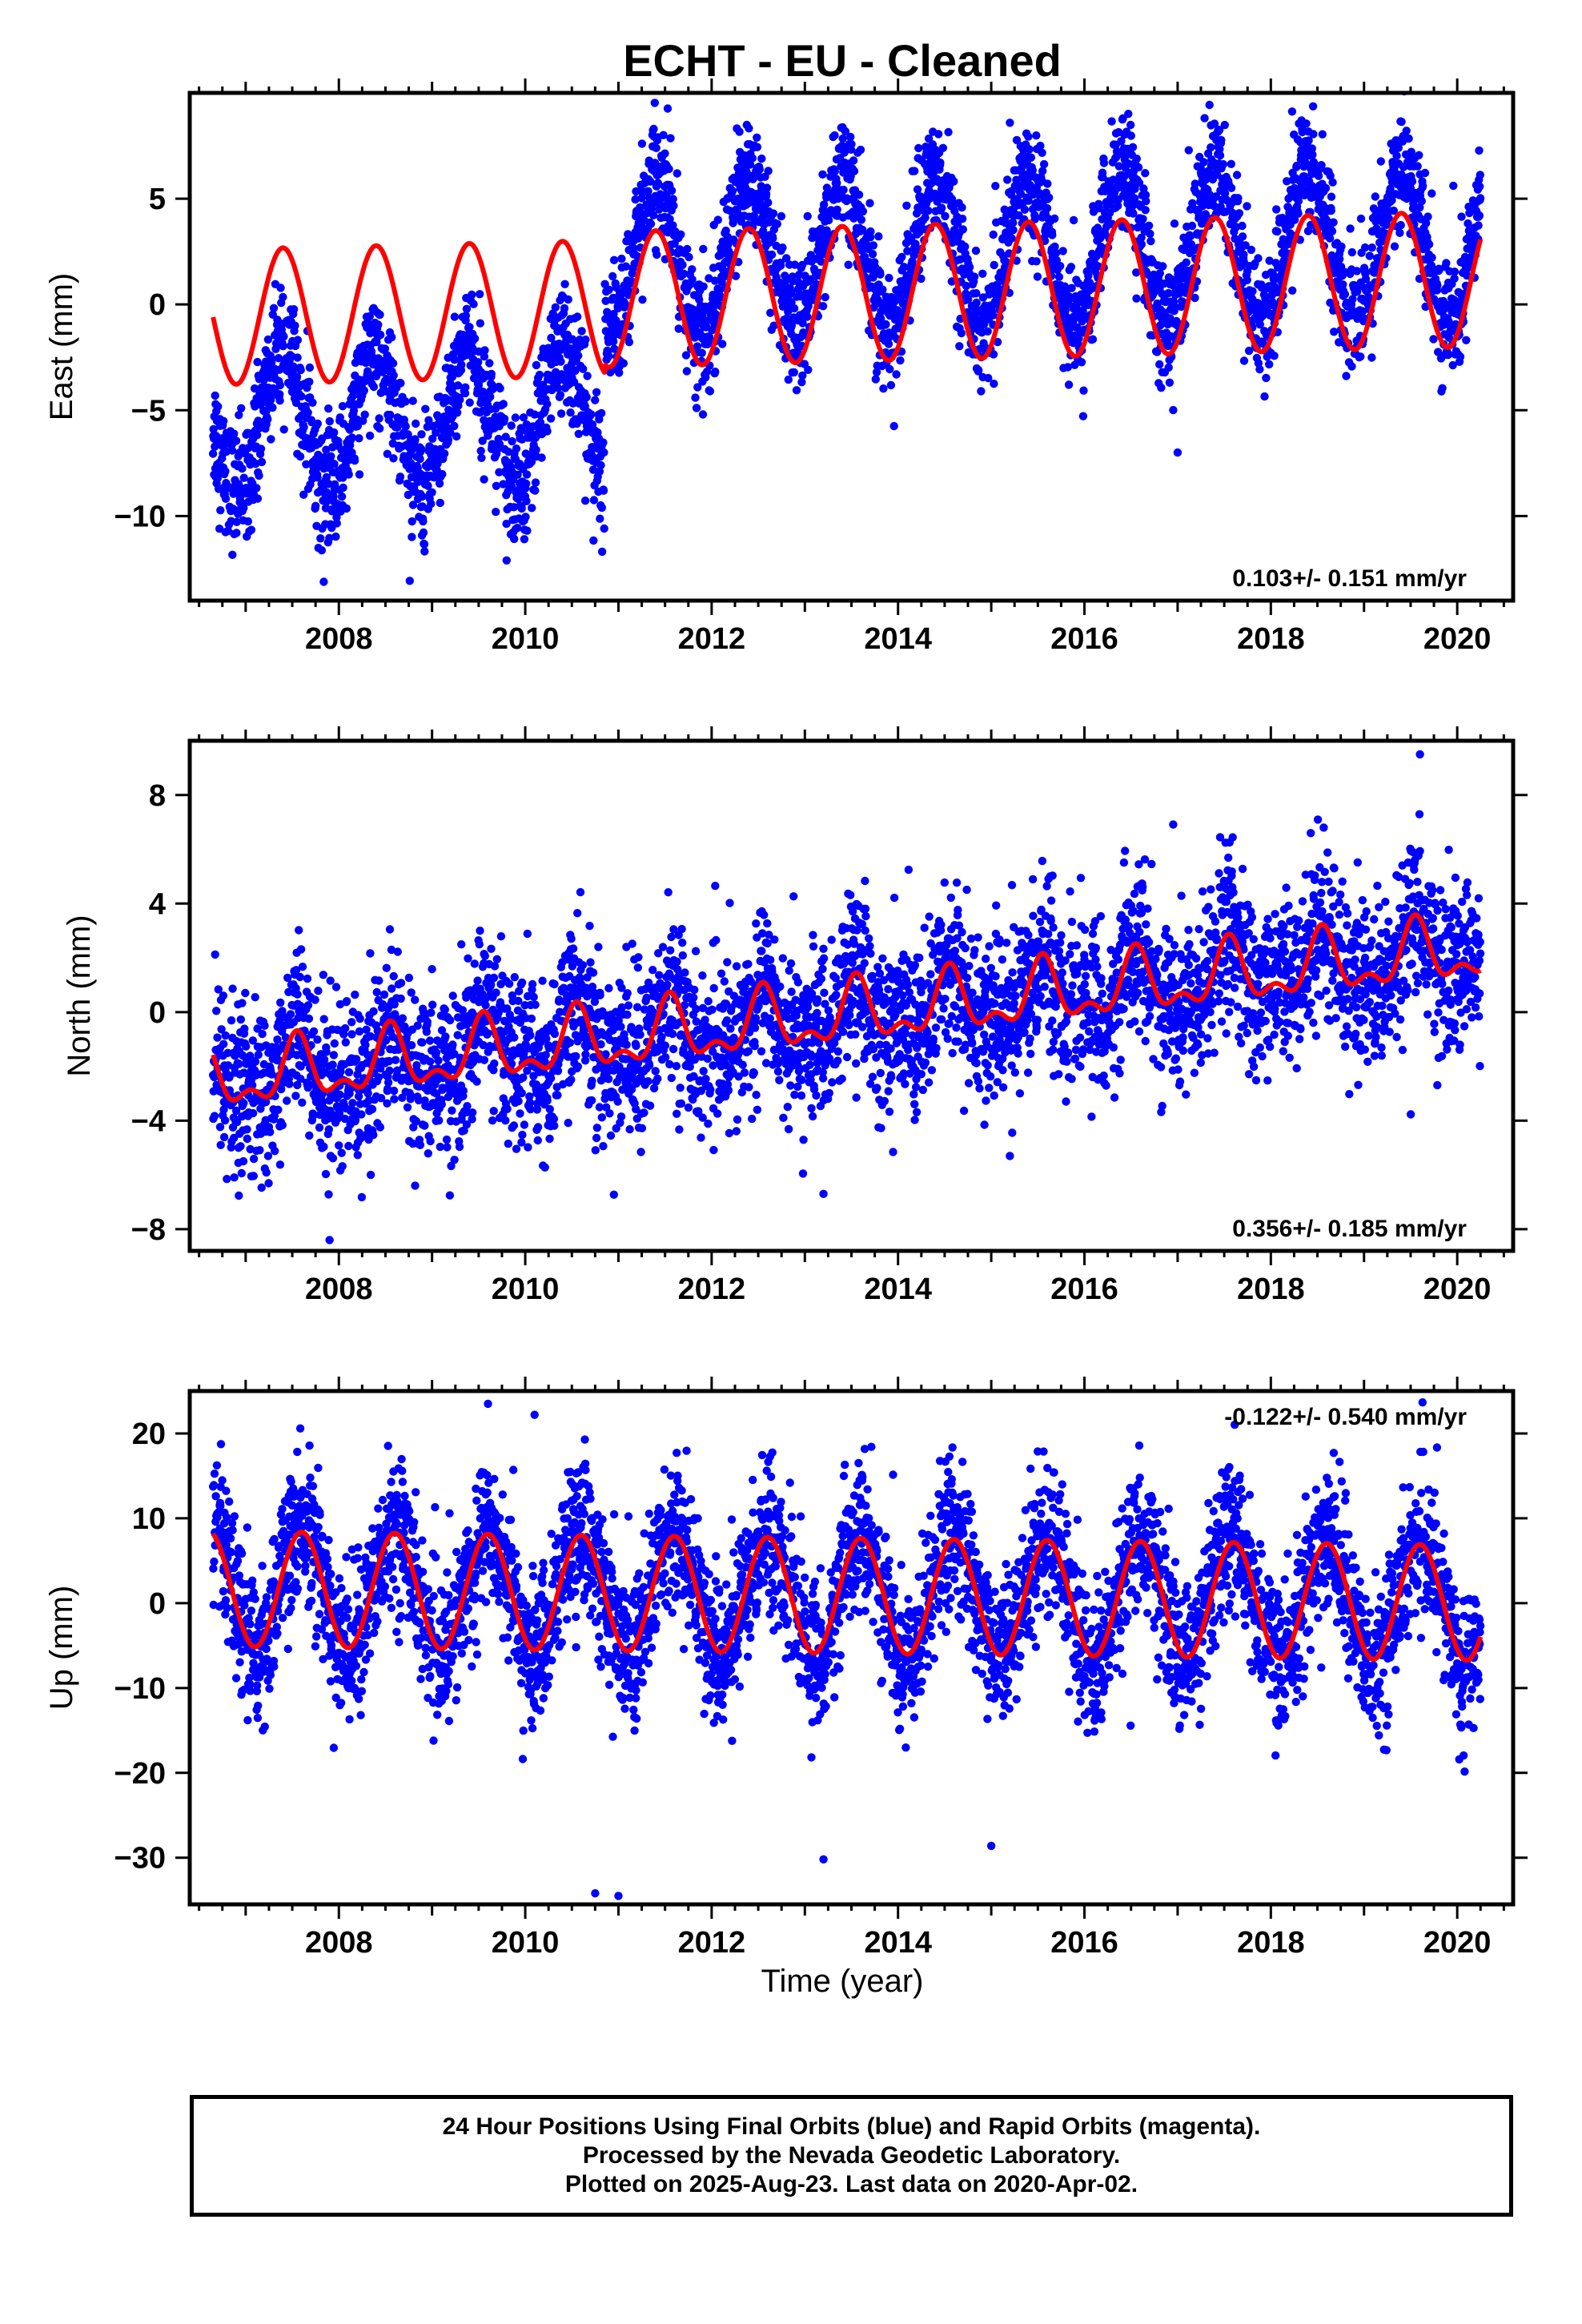 Image resolution: width=1582 pixels, height=2324 pixels. What do you see at coordinates (62, 346) in the screenshot?
I see `east-y-axis-label: East (mm)` at bounding box center [62, 346].